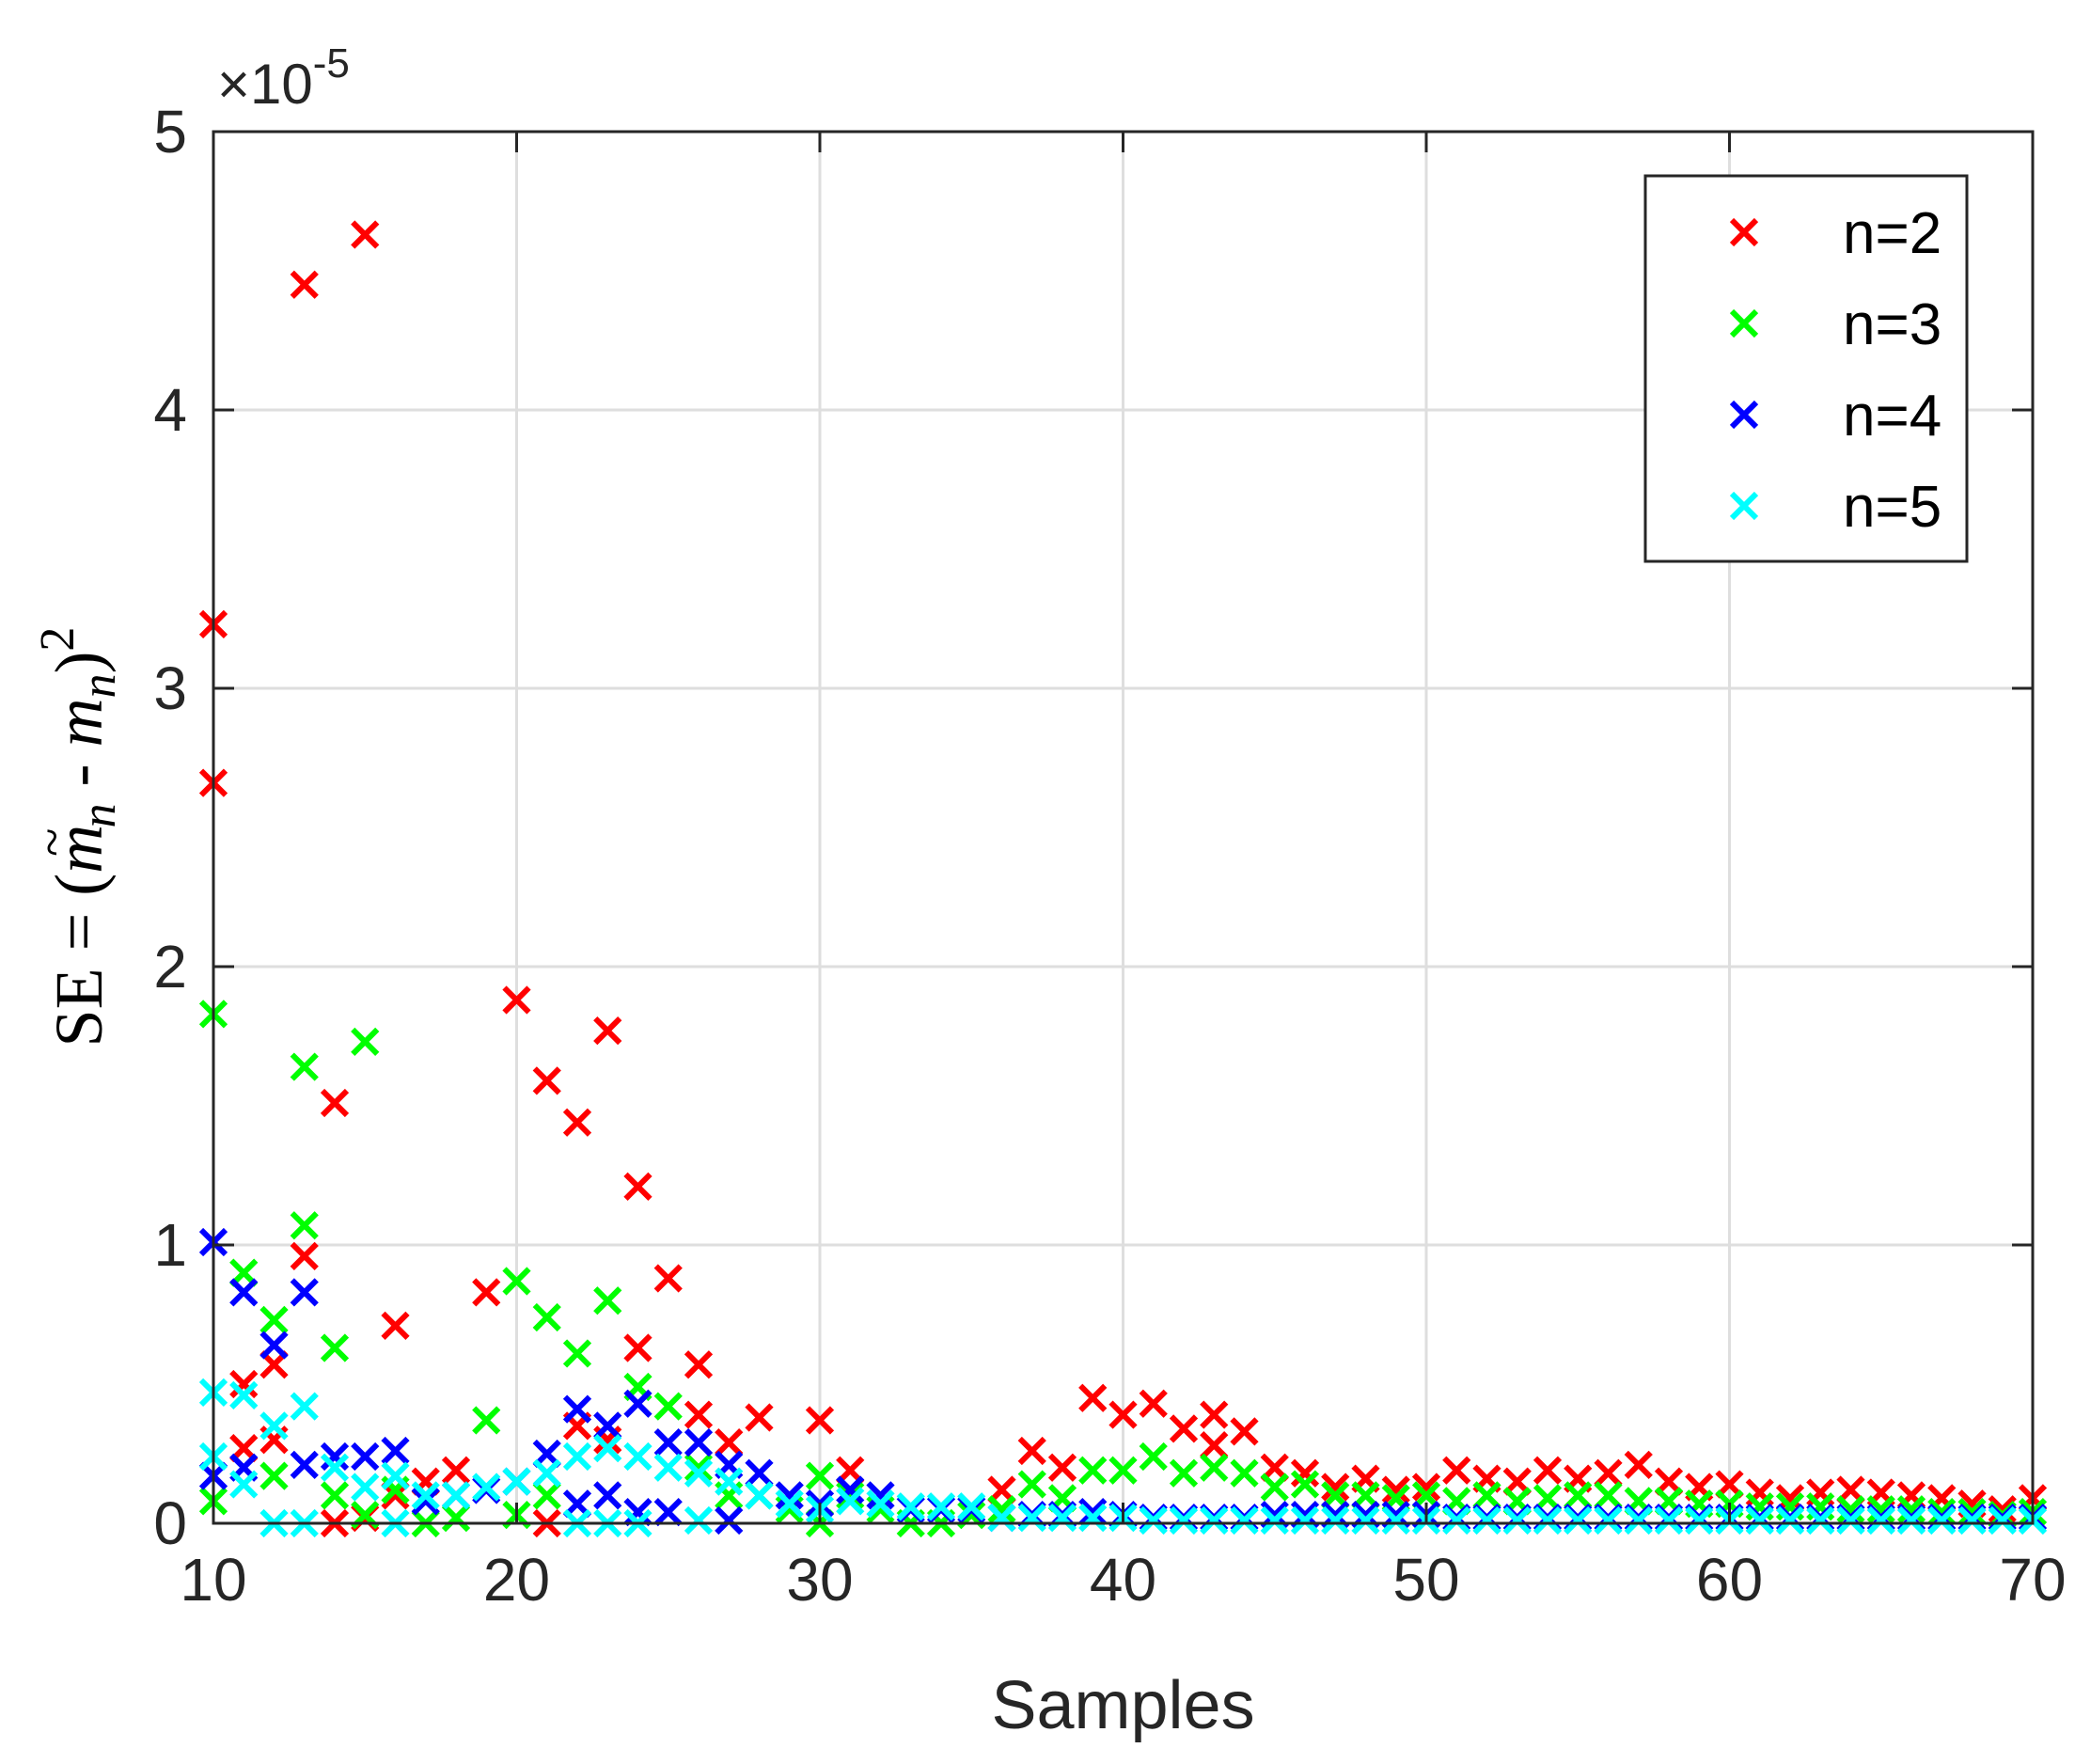 The image size is (2075, 1764). What do you see at coordinates (1835, 417) in the screenshot?
I see `legend-entry: n=4` at bounding box center [1835, 417].